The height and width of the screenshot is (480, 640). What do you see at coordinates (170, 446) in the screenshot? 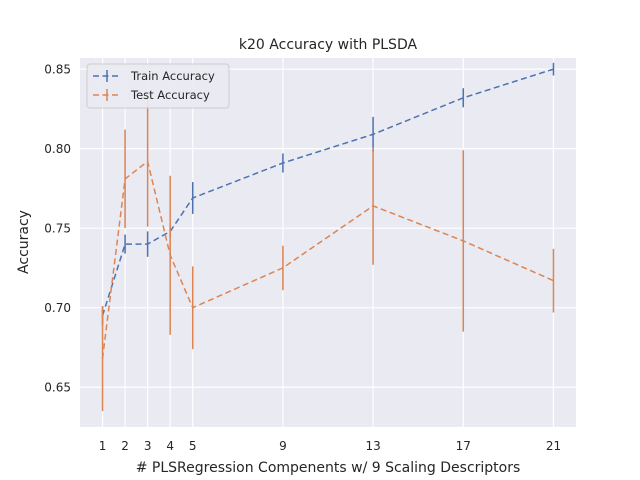
I see `x-tick-label: 4` at bounding box center [170, 446].